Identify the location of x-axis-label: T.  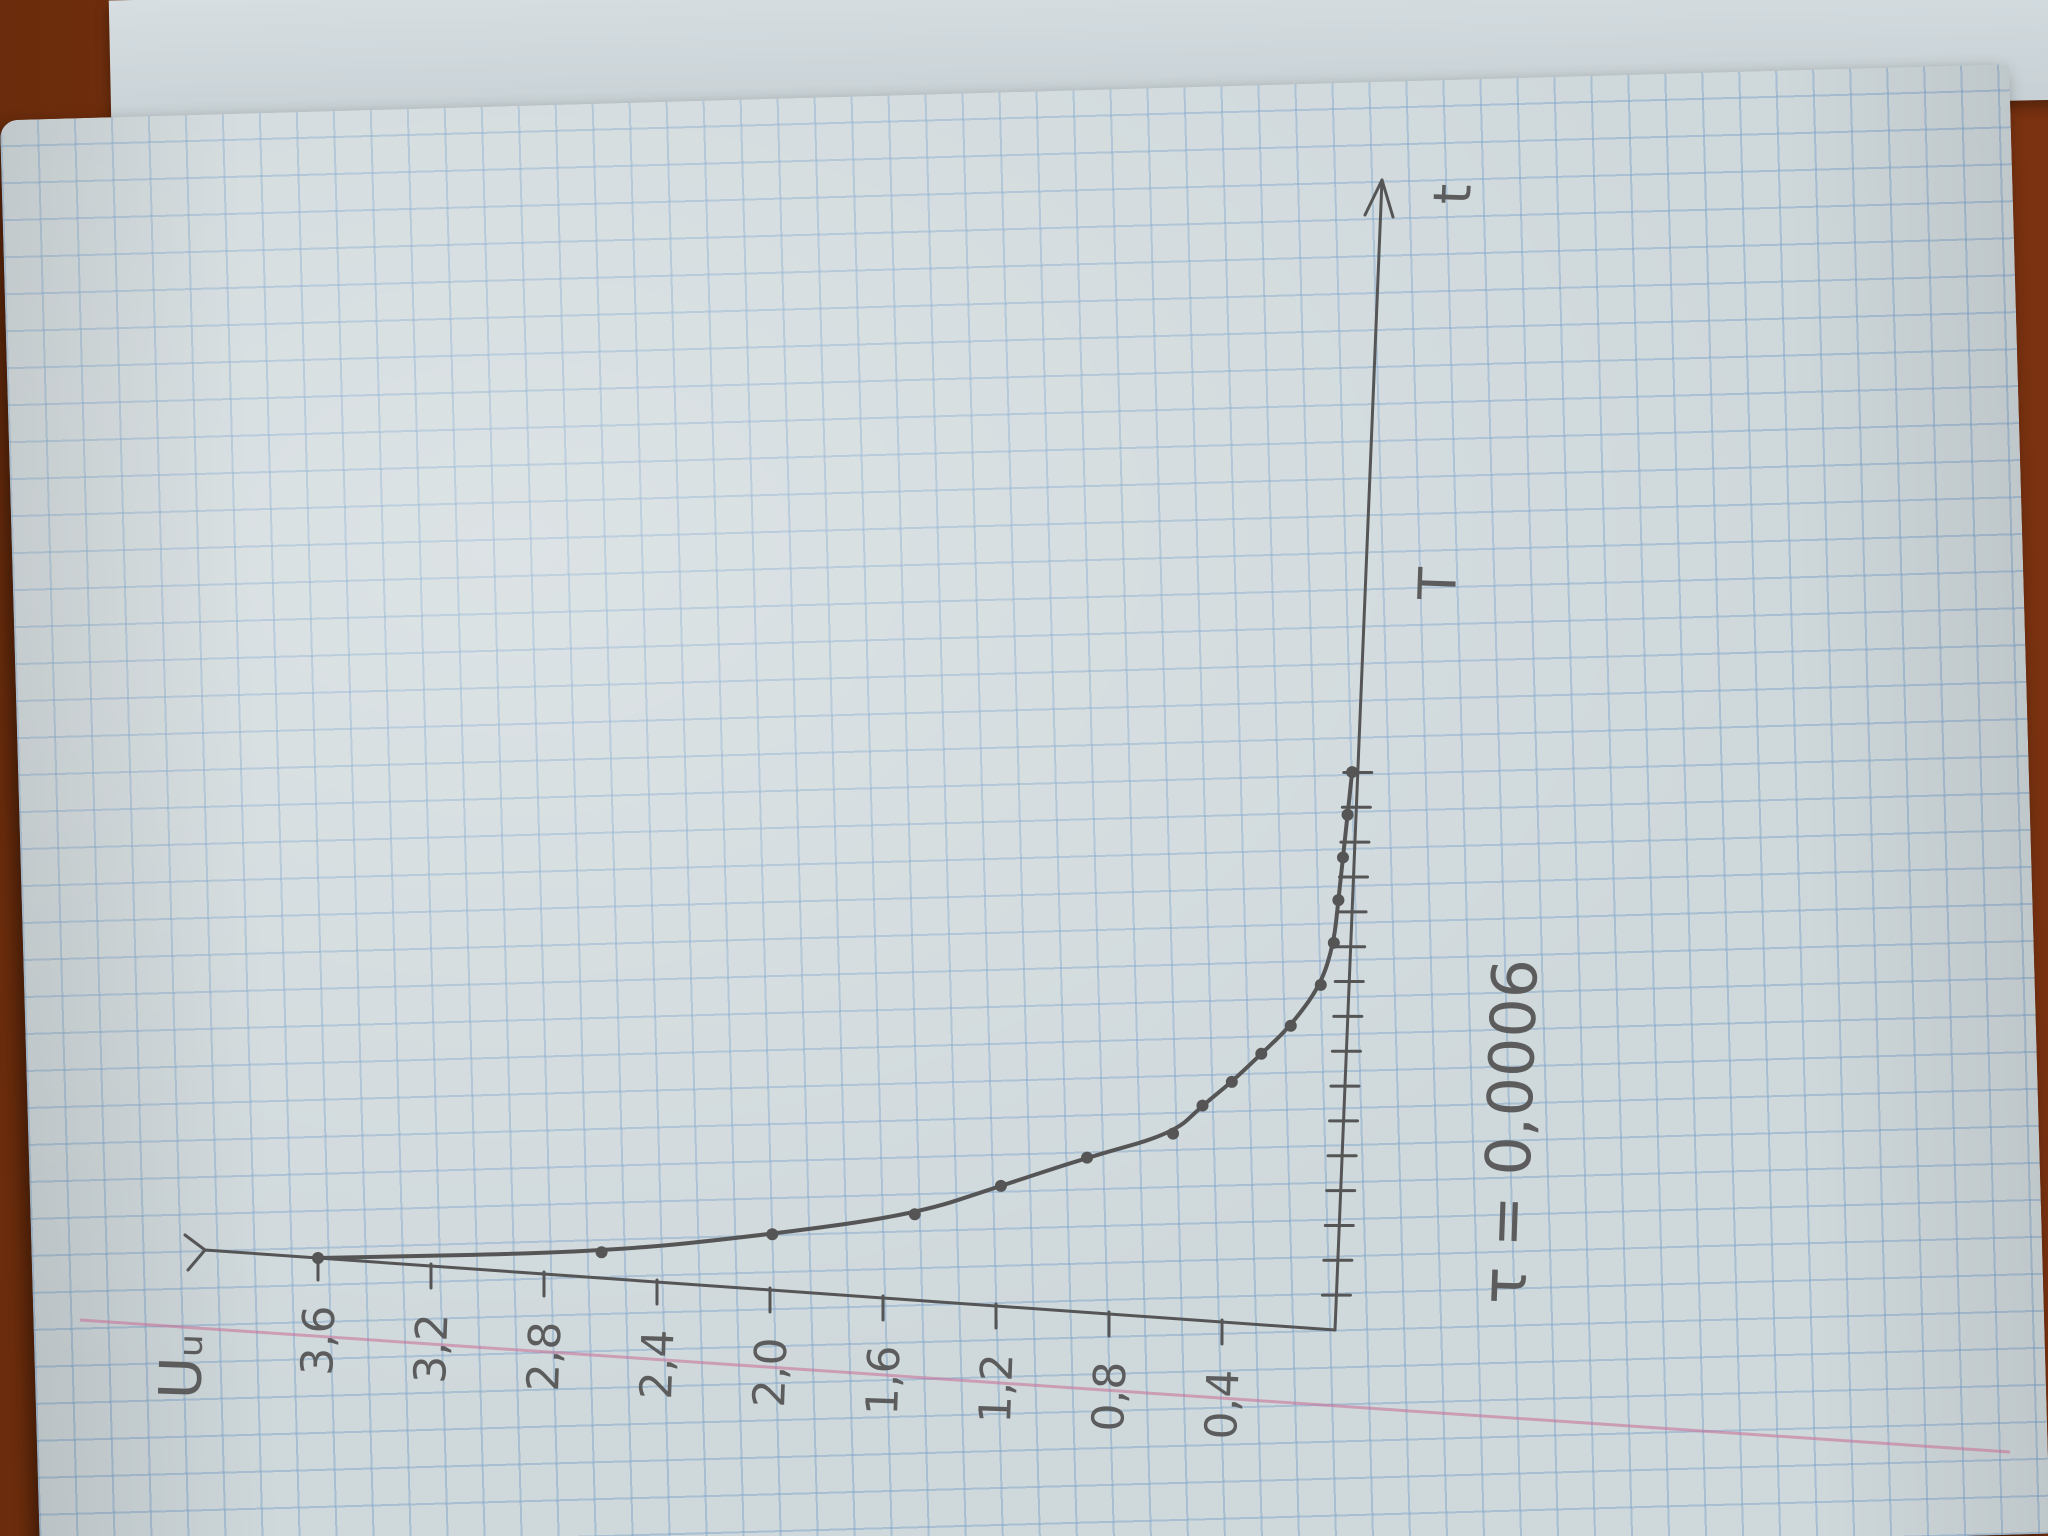
(1438, 583).